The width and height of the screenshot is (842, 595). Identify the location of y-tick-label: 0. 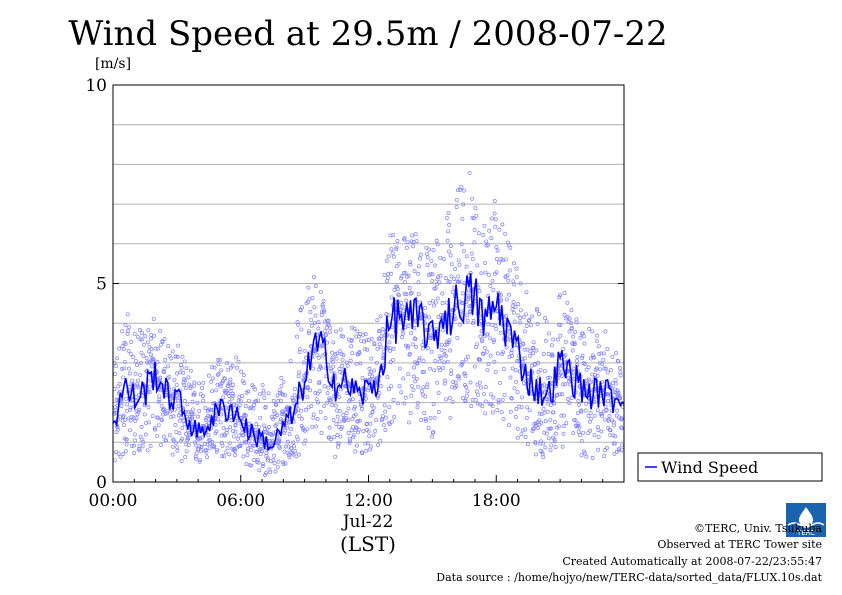
(101, 483).